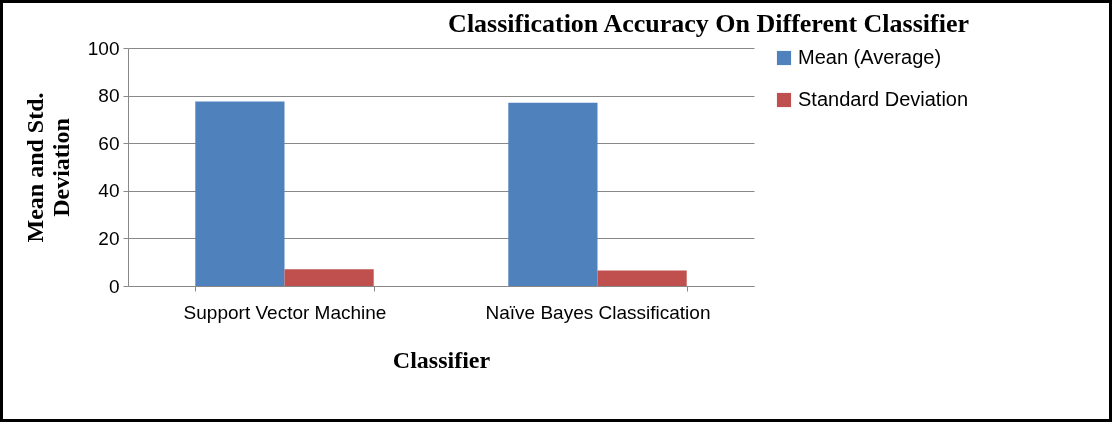 This screenshot has height=424, width=1114. I want to click on y-tick-label: 20, so click(109, 238).